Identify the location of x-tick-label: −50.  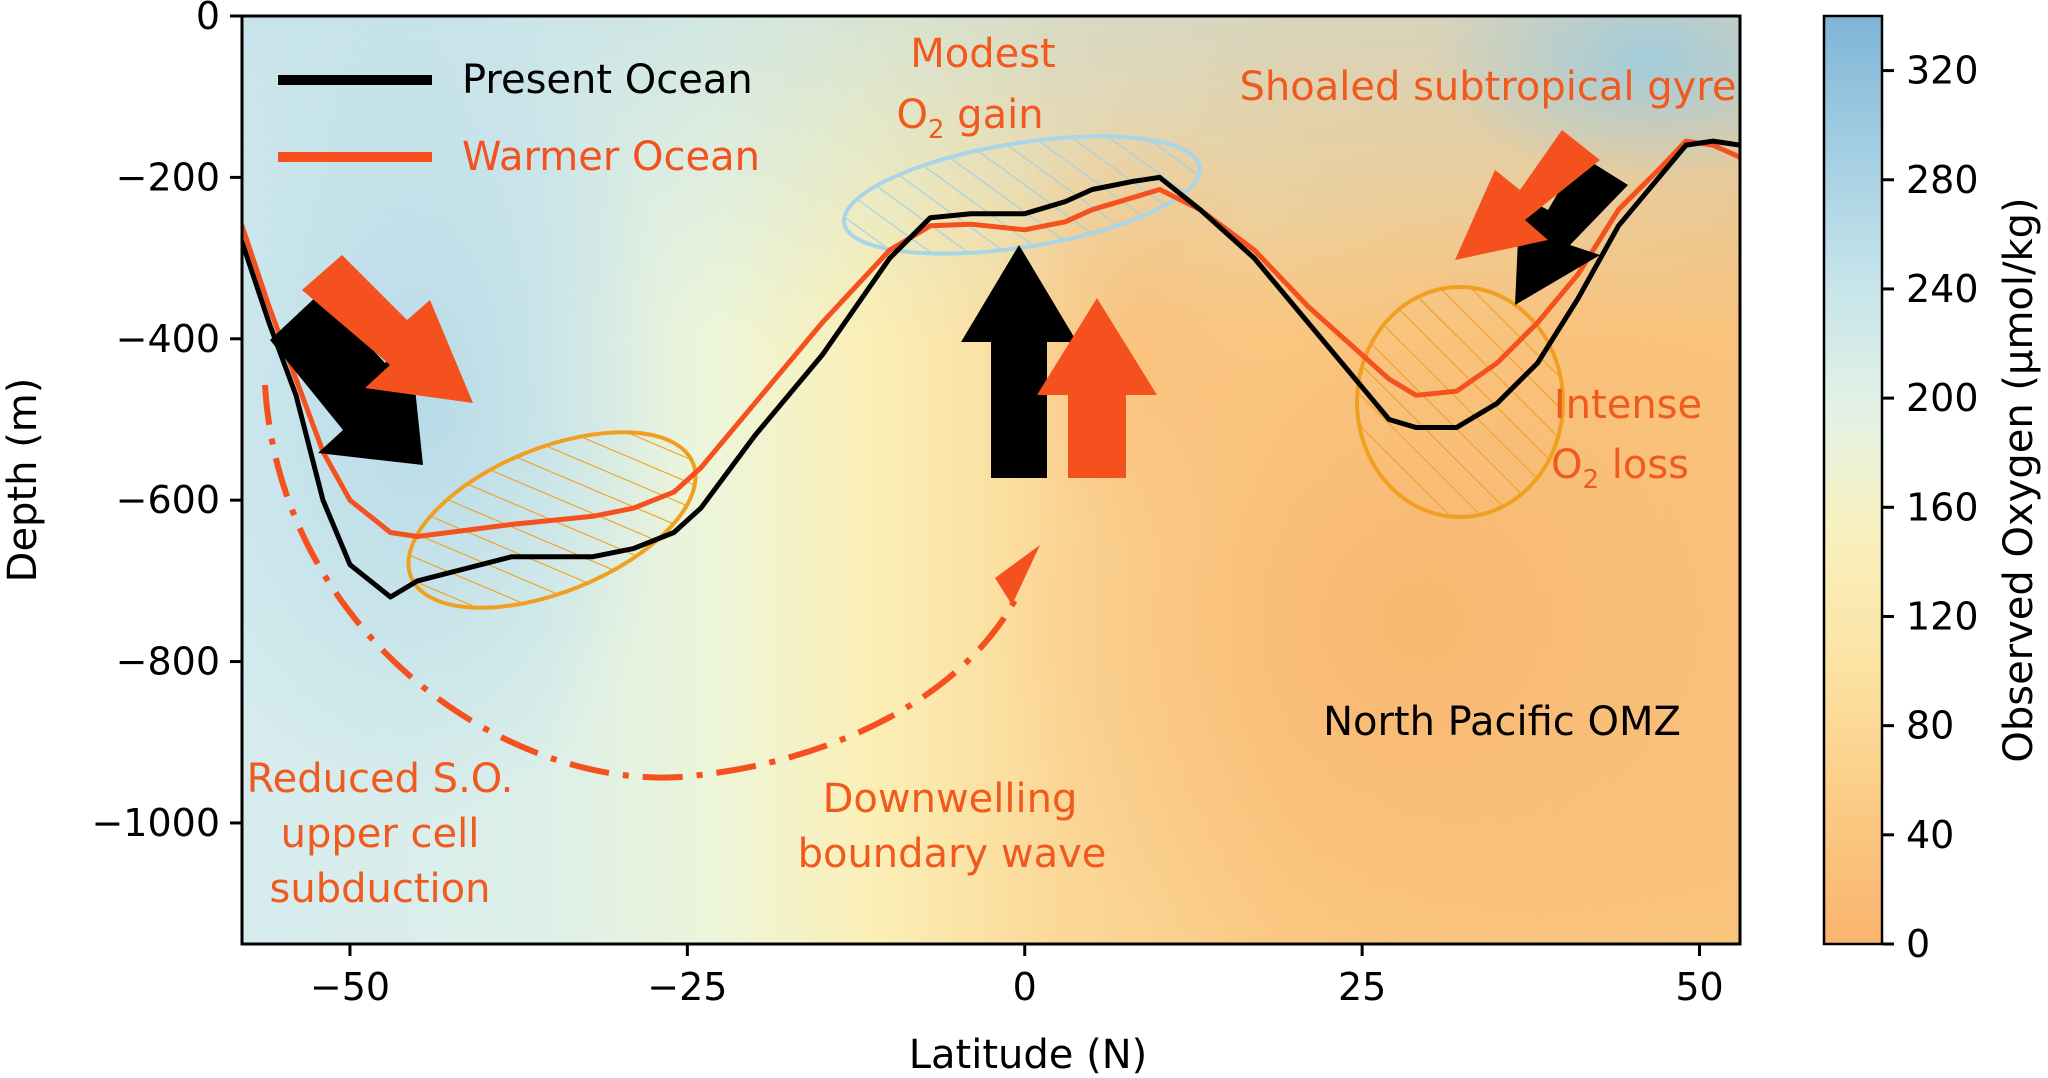
(350, 987).